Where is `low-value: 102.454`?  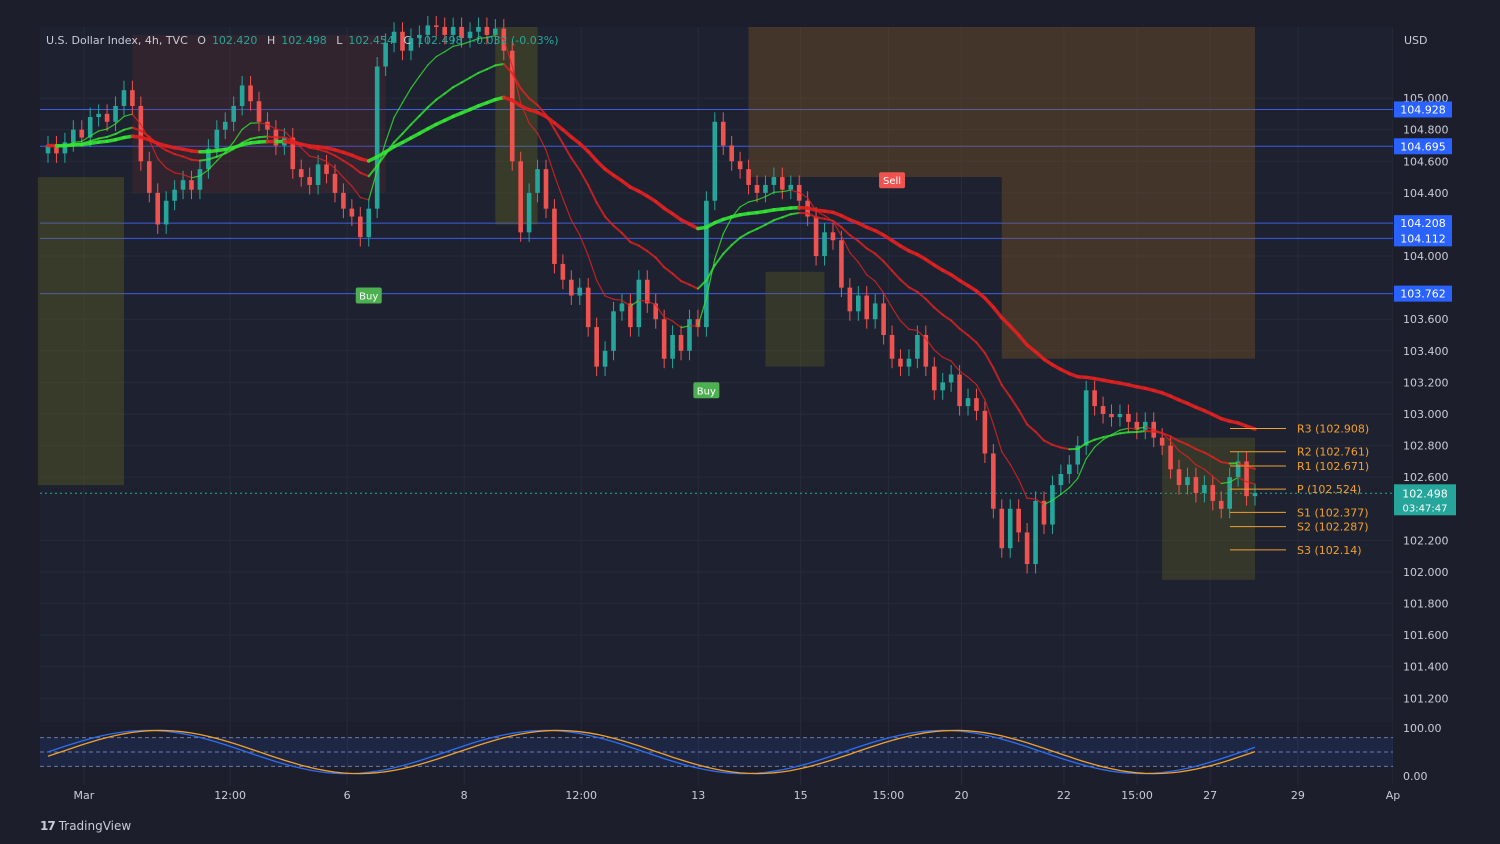
low-value: 102.454 is located at coordinates (371, 40).